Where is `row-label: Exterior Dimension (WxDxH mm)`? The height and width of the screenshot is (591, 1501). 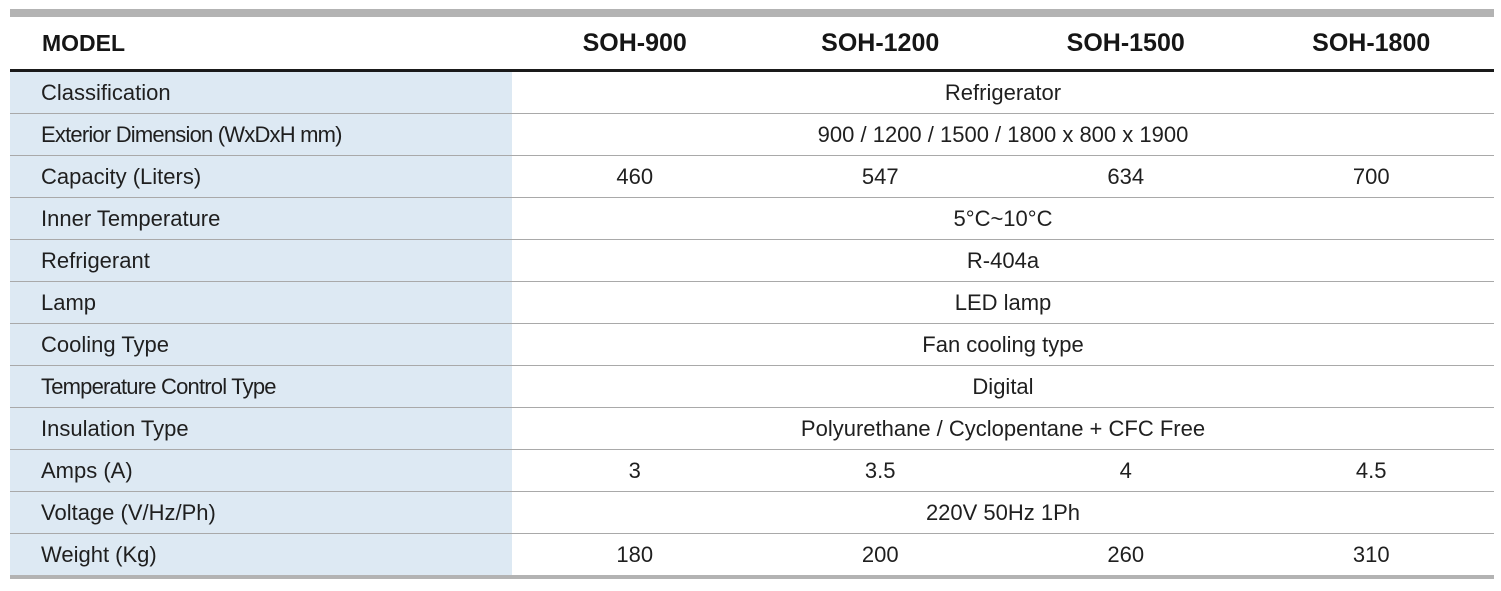
row-label: Exterior Dimension (WxDxH mm) is located at coordinates (261, 134).